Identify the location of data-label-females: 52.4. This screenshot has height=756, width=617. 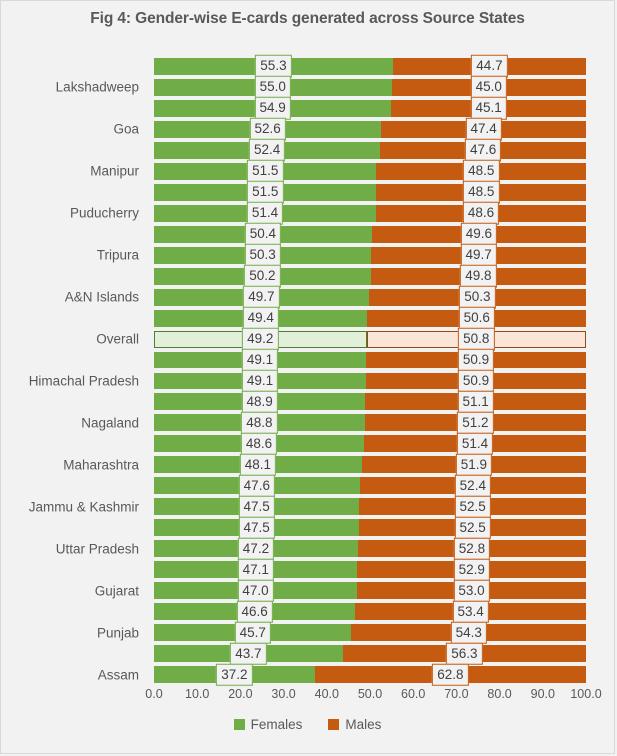
(267, 150).